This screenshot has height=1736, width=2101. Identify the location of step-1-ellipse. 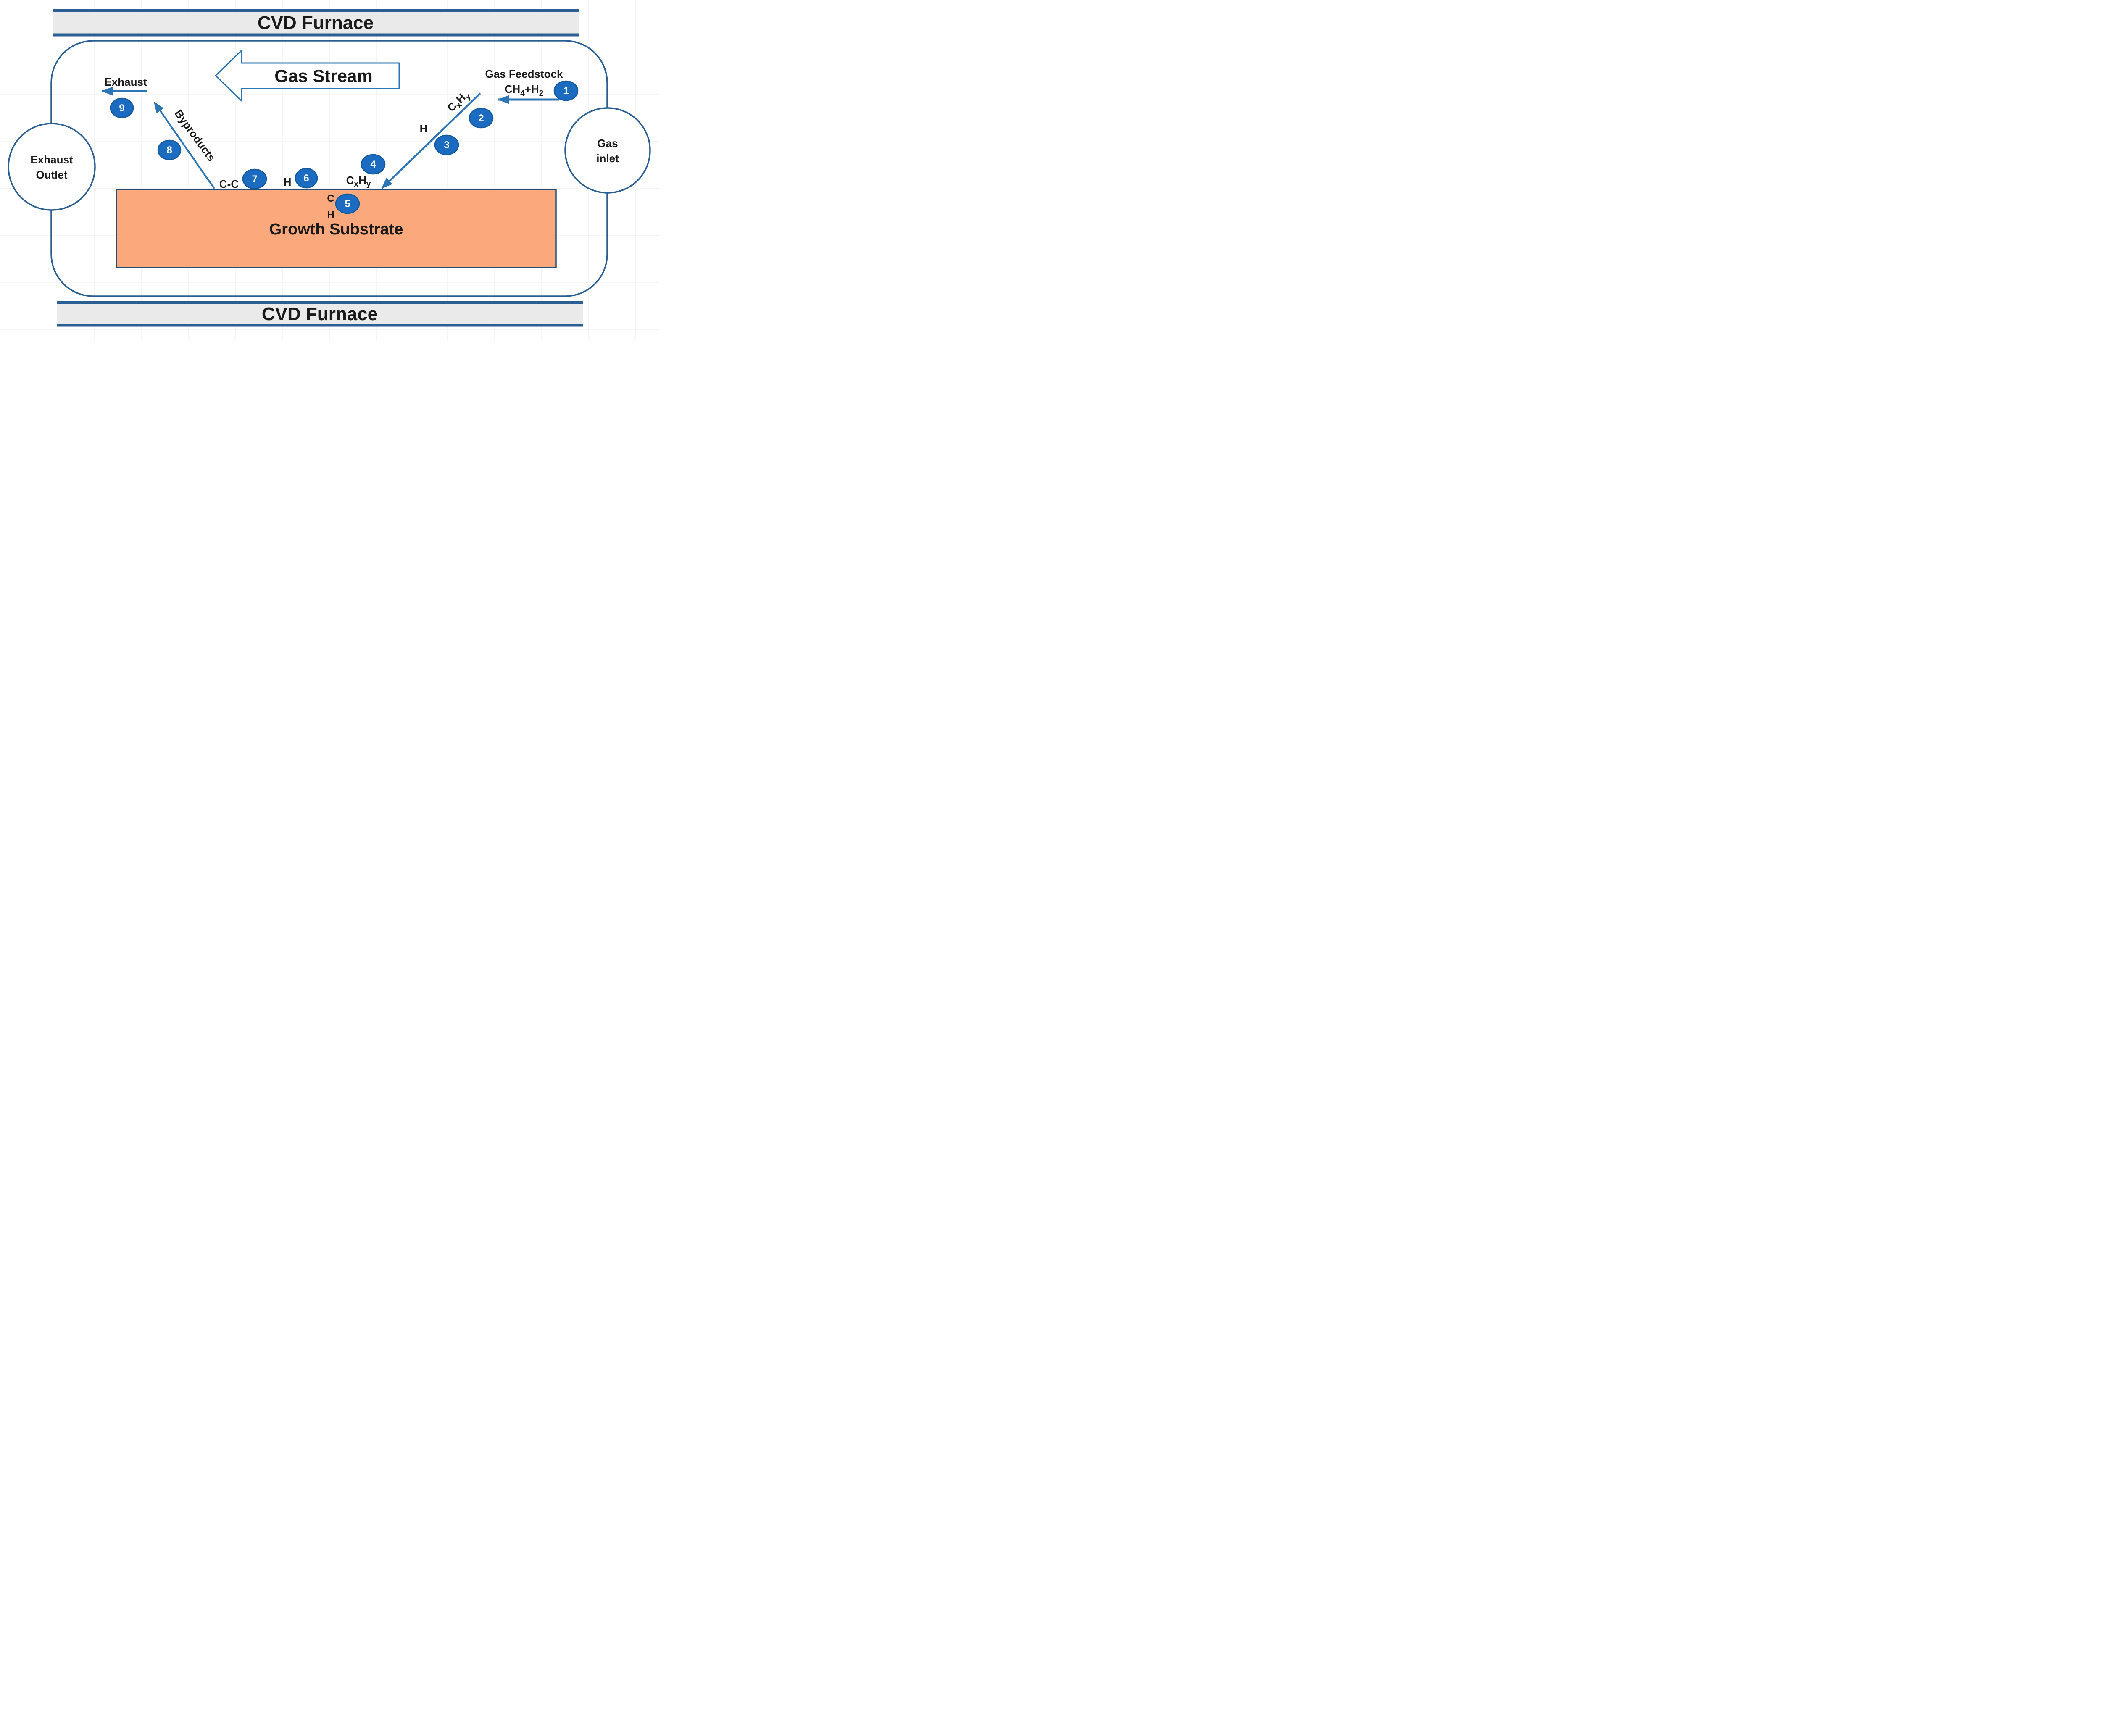
(566, 90).